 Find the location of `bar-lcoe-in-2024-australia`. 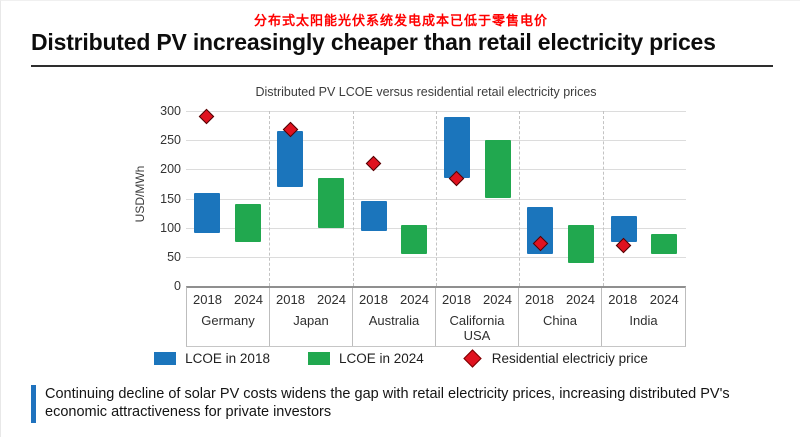

bar-lcoe-in-2024-australia is located at coordinates (414, 239).